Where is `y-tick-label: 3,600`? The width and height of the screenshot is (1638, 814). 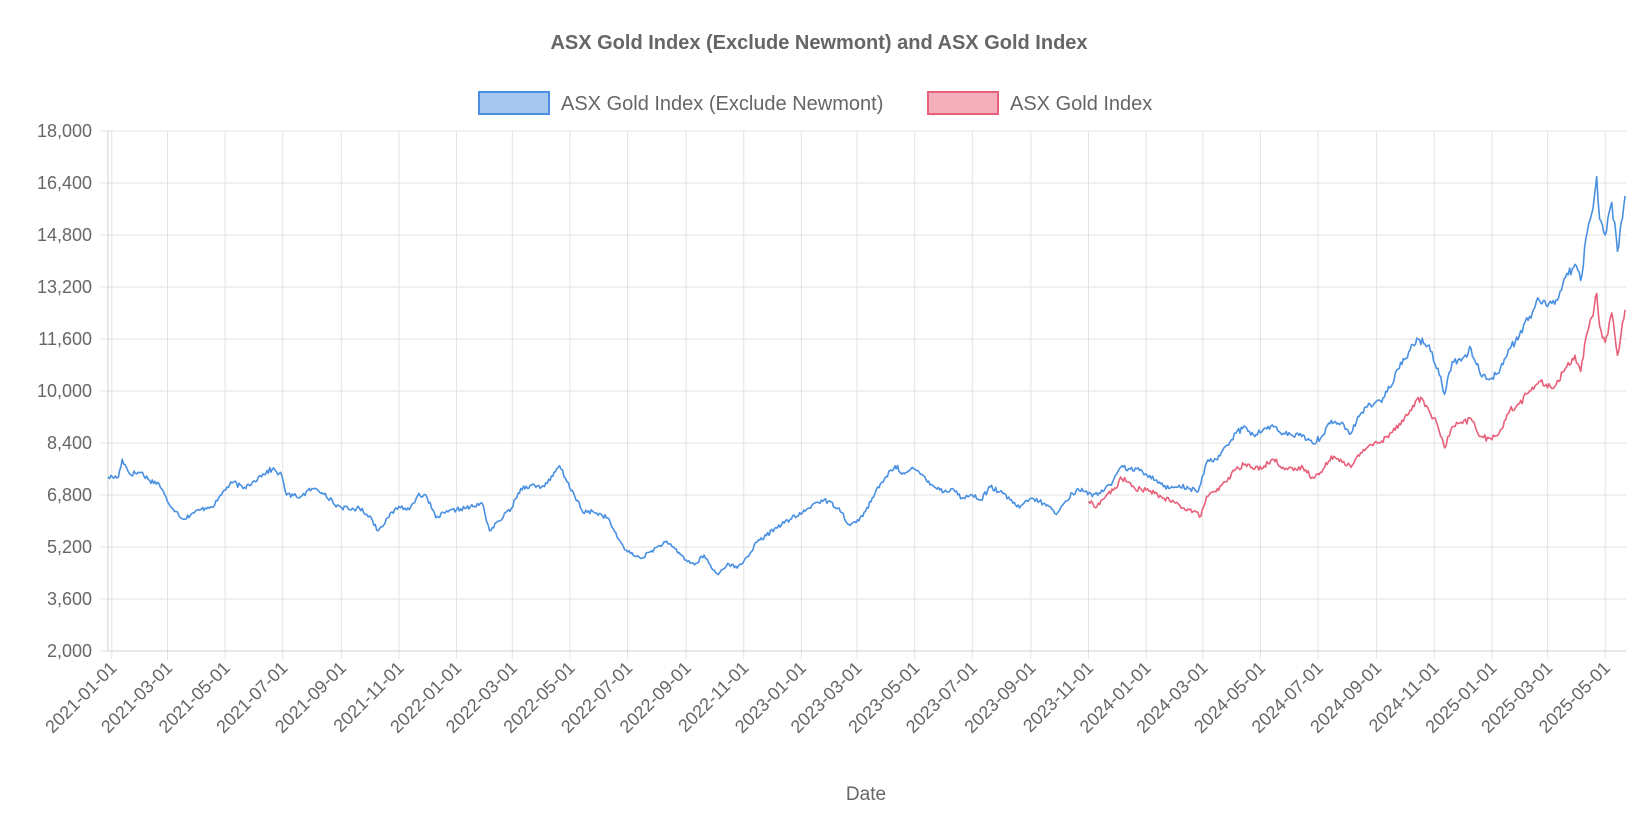
y-tick-label: 3,600 is located at coordinates (69, 599).